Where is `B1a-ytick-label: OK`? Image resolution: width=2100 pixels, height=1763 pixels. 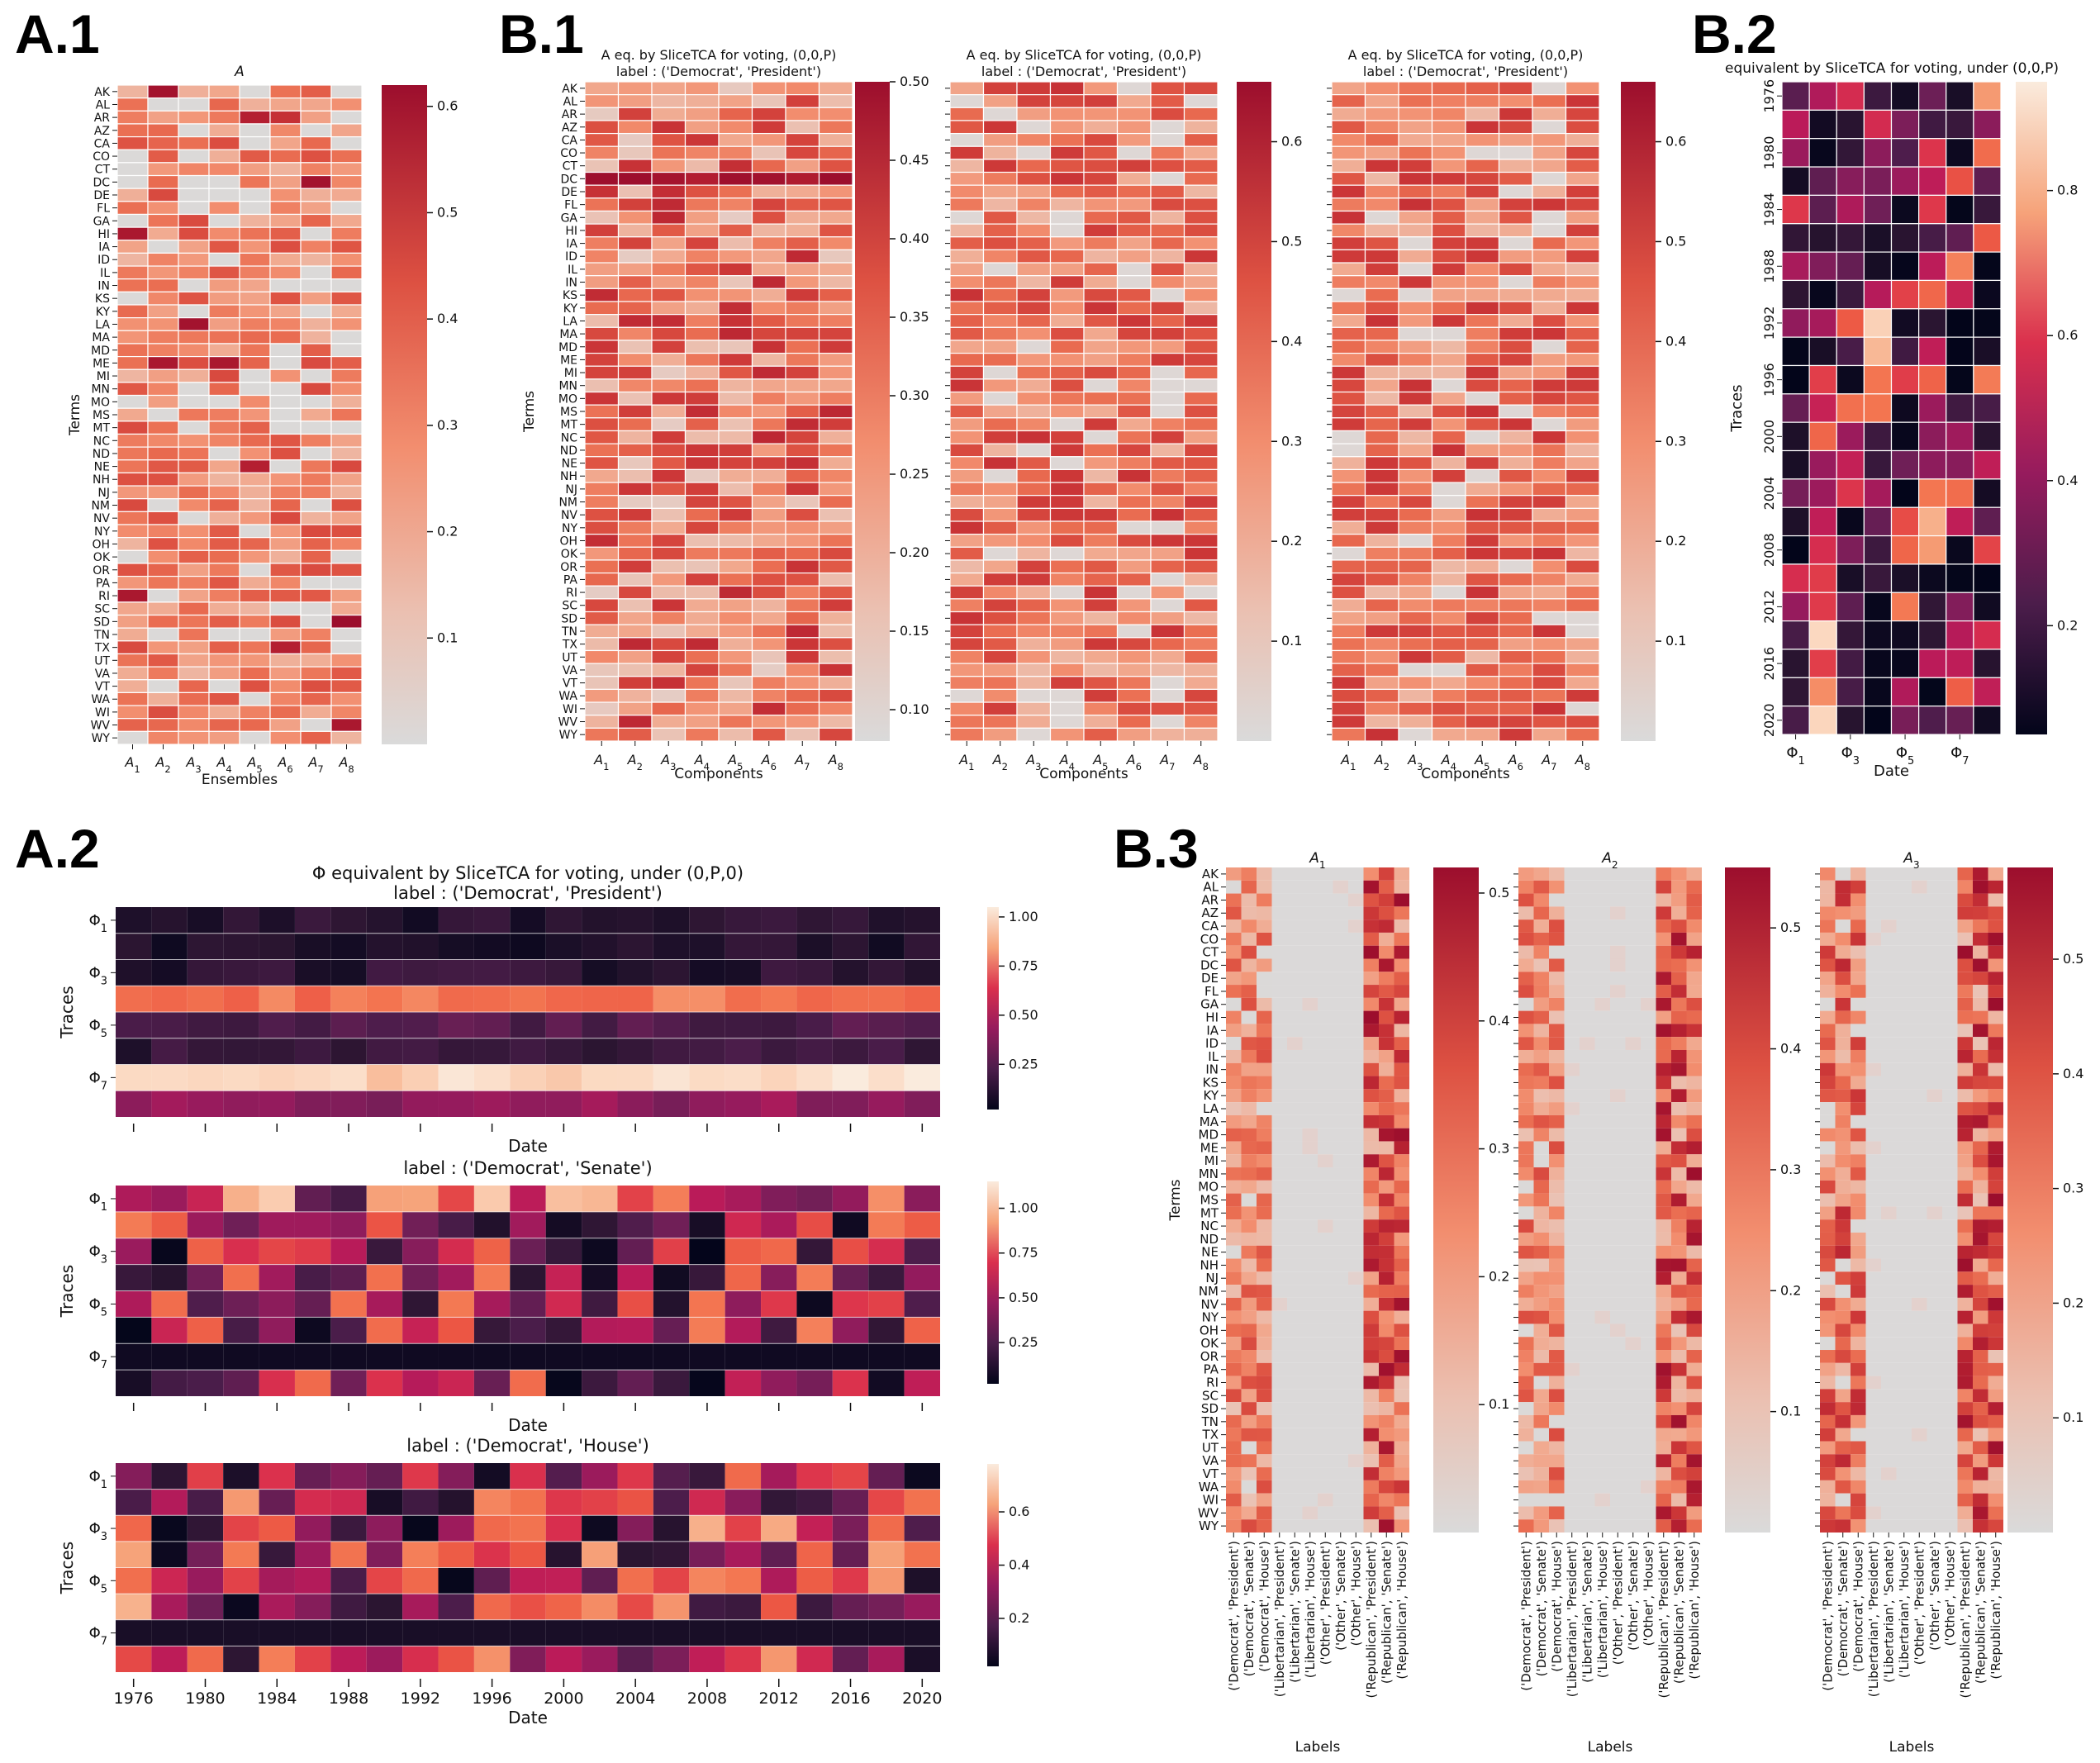 B1a-ytick-label: OK is located at coordinates (569, 554).